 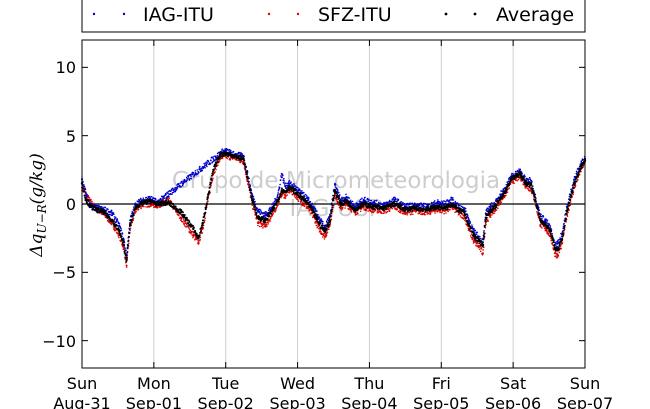 I want to click on legend-label-iag: IAG-ITU, so click(x=178, y=15).